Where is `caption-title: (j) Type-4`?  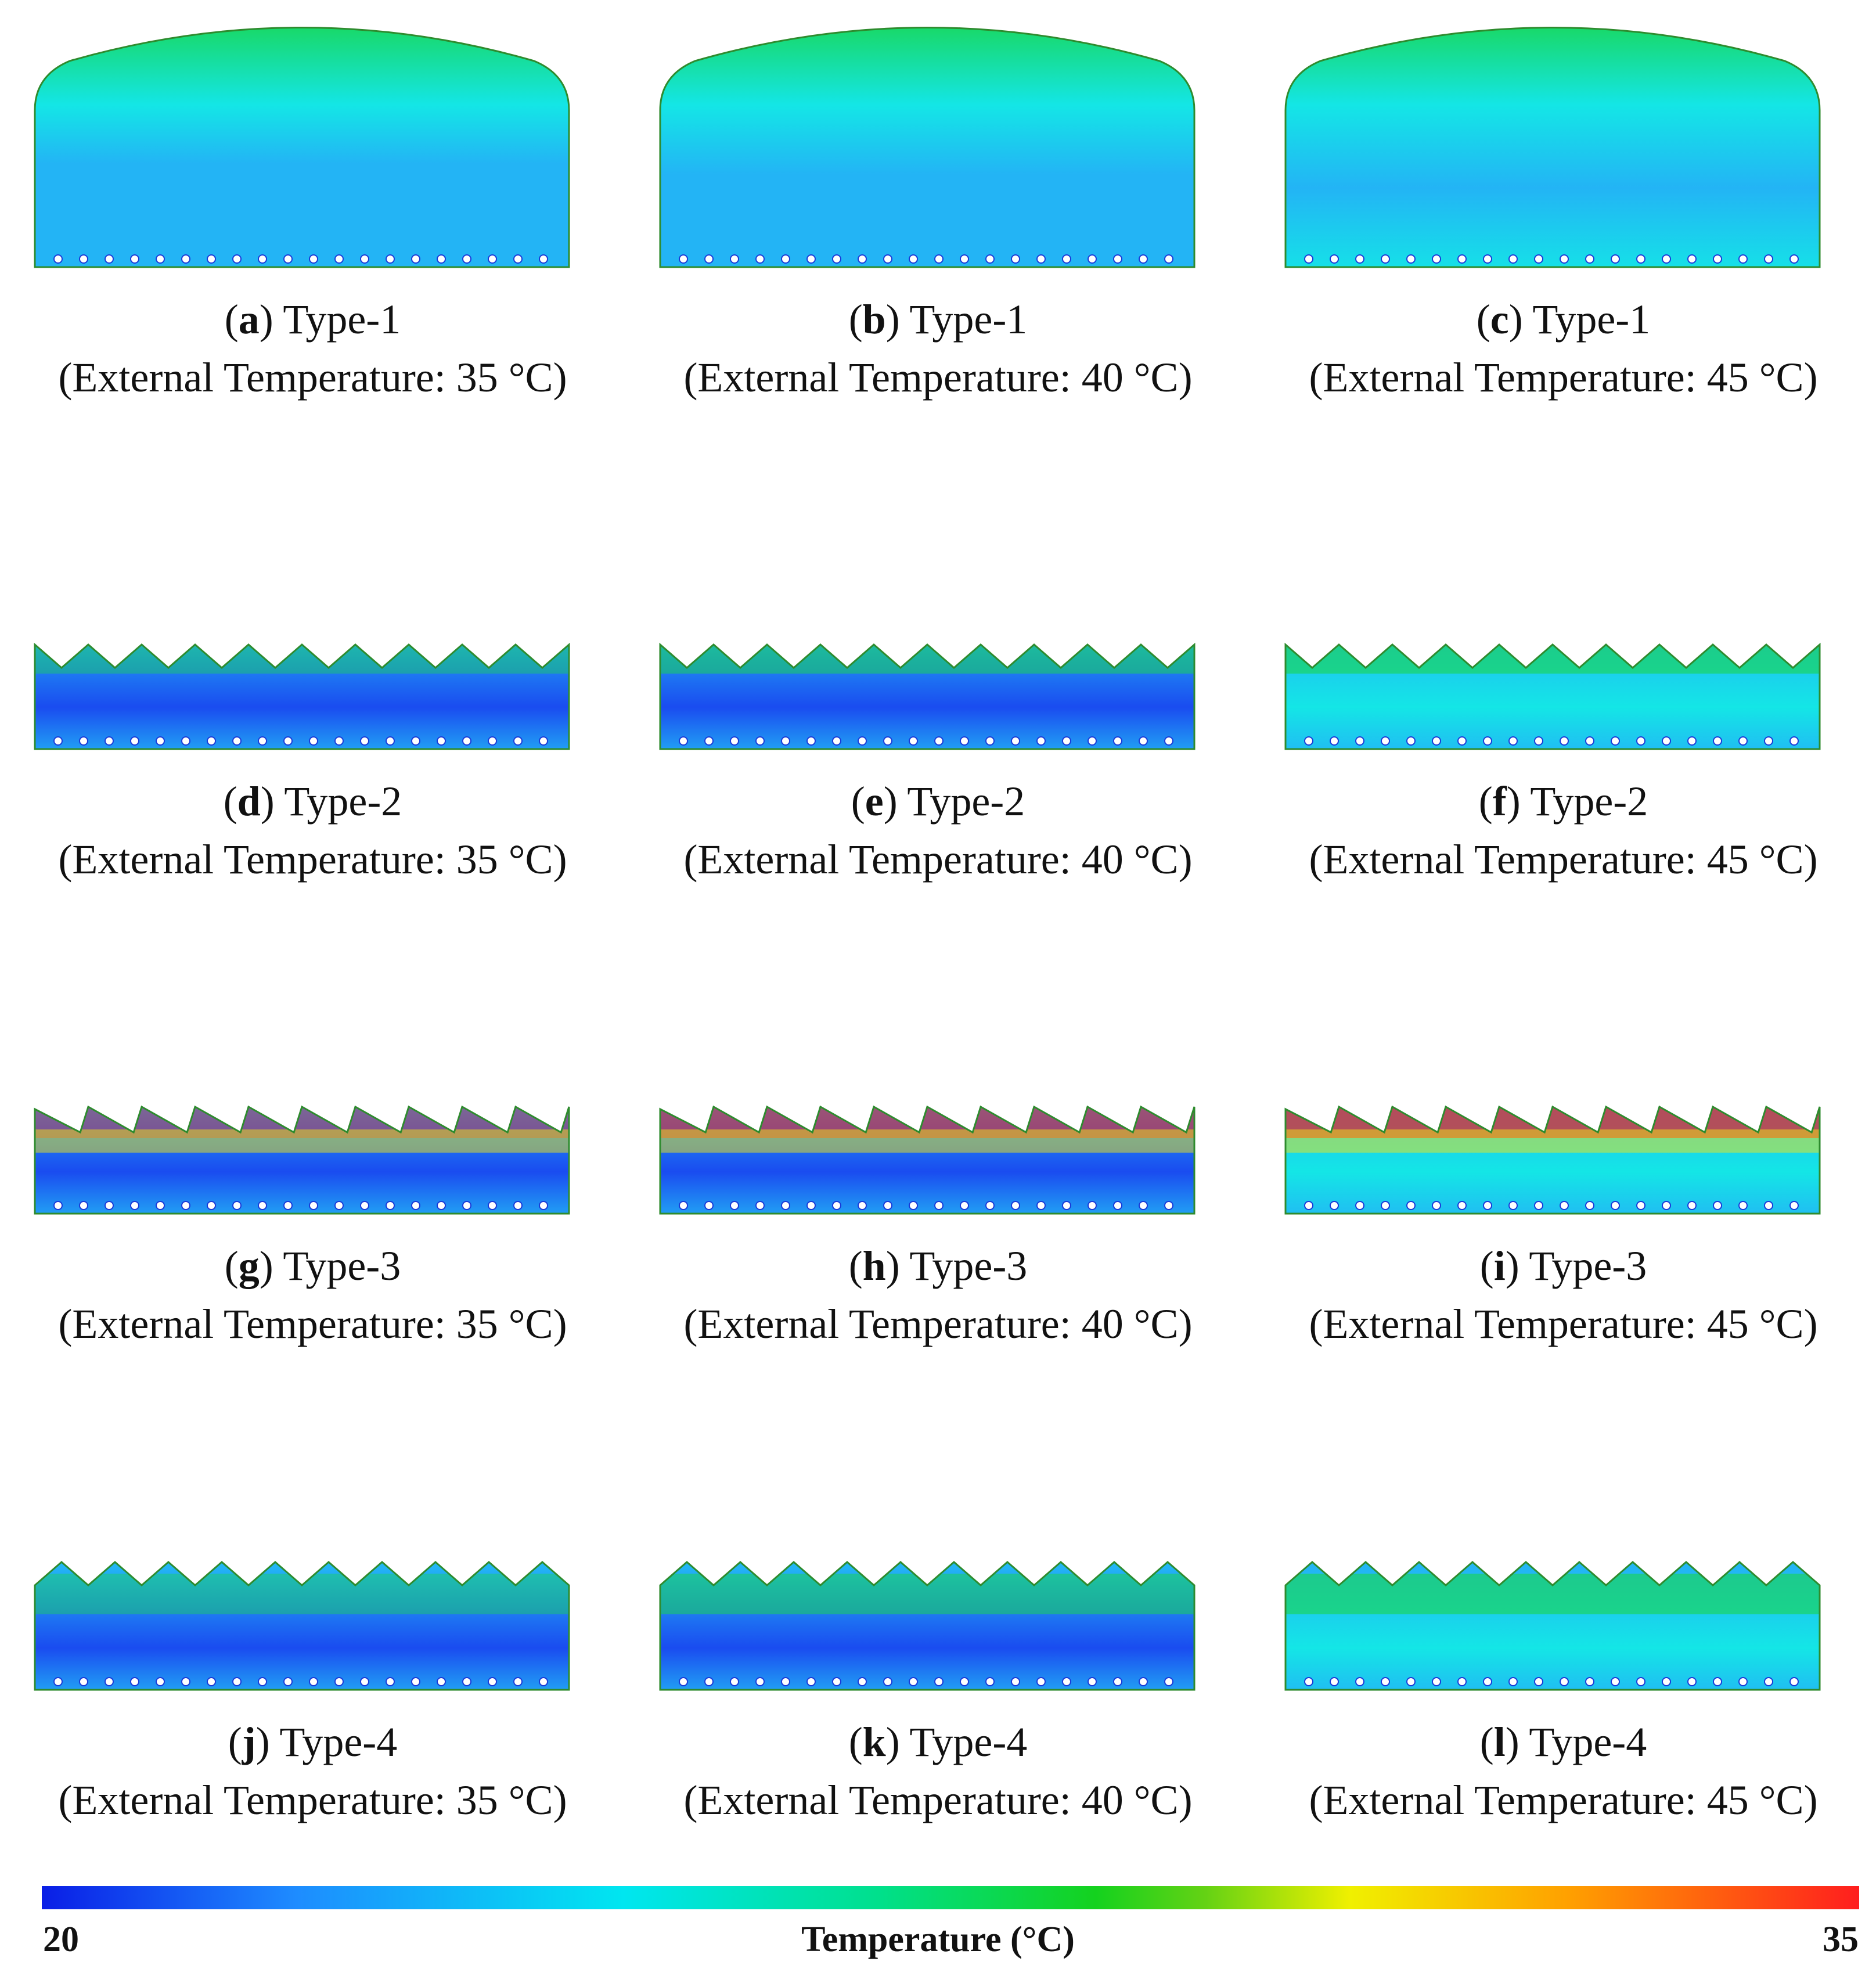 caption-title: (j) Type-4 is located at coordinates (313, 1742).